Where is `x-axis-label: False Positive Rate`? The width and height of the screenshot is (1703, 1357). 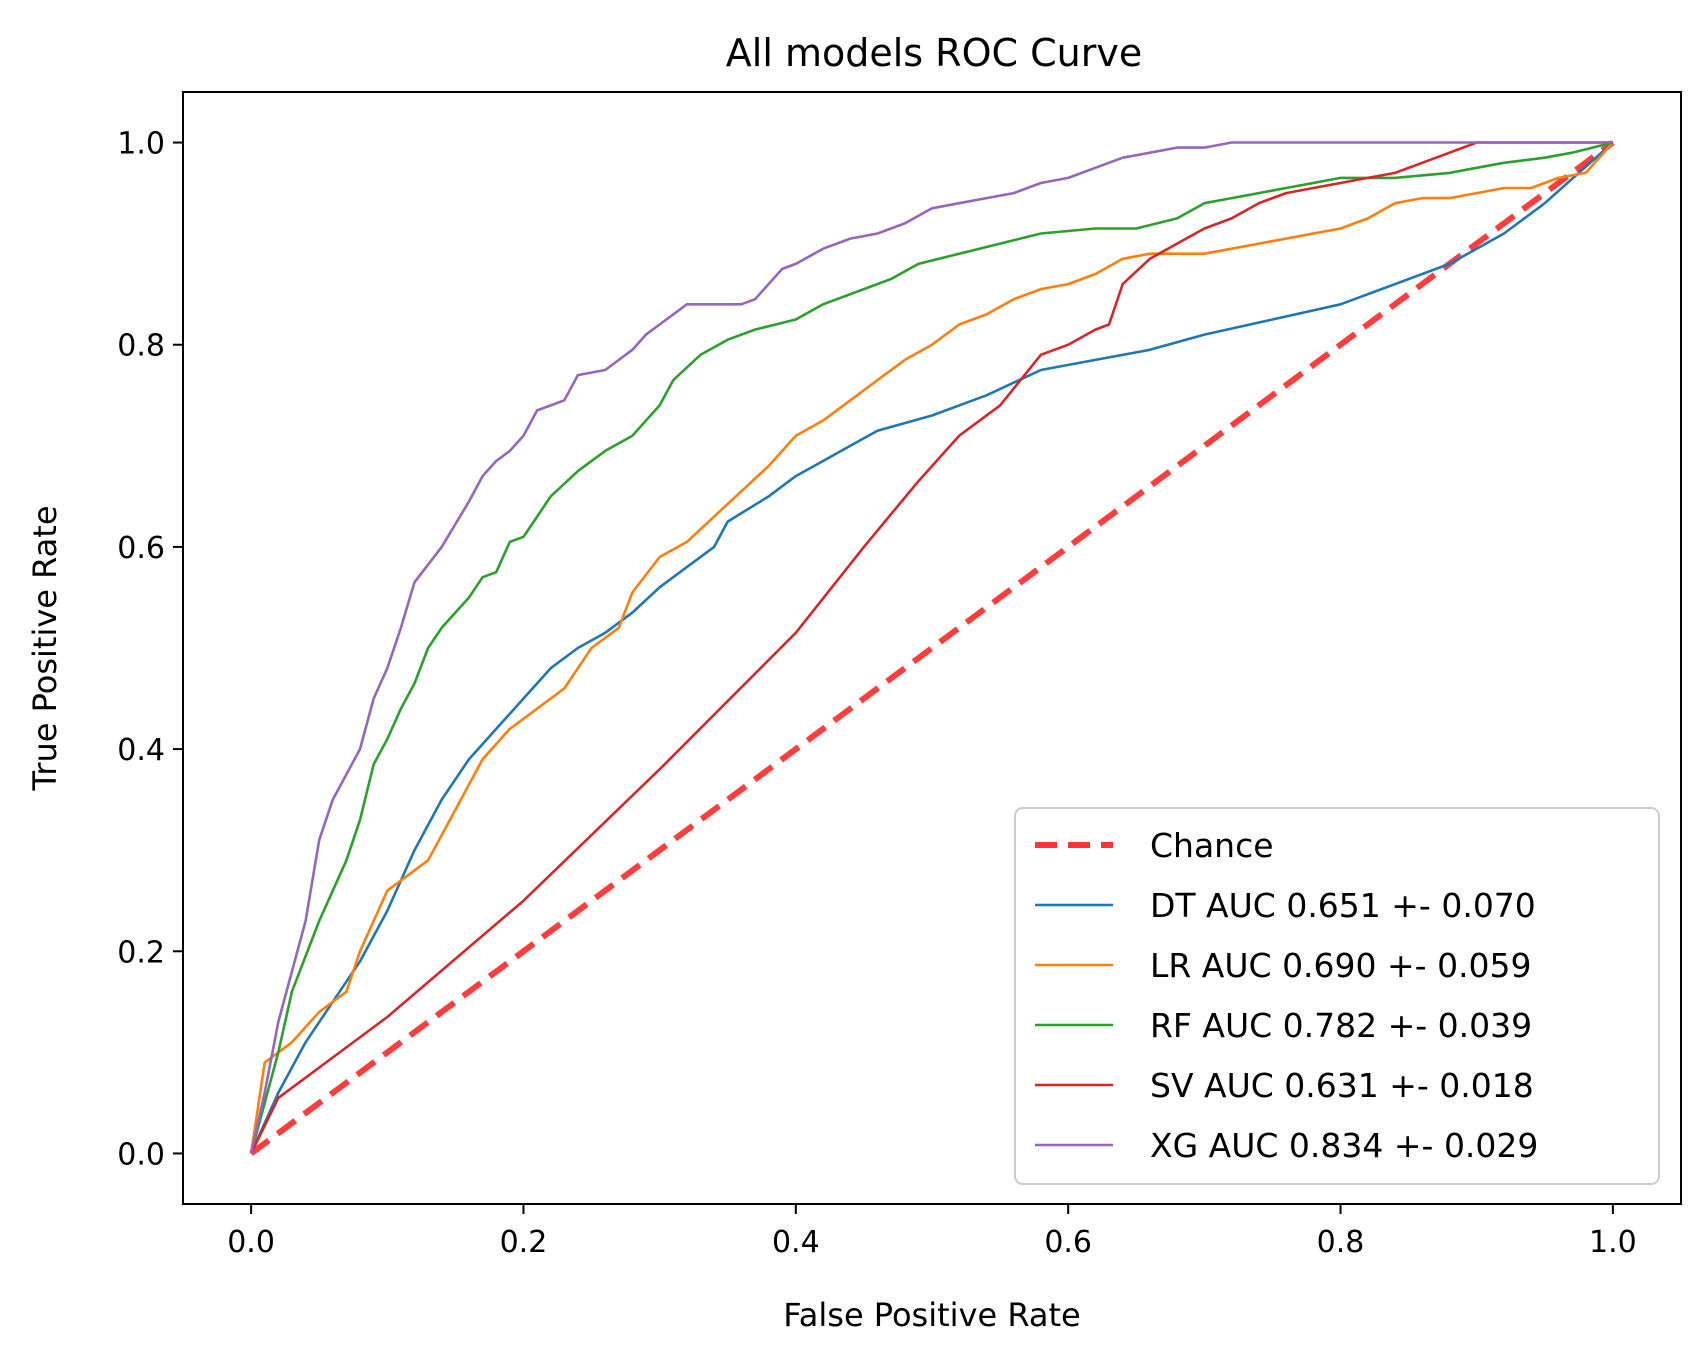 x-axis-label: False Positive Rate is located at coordinates (931, 1315).